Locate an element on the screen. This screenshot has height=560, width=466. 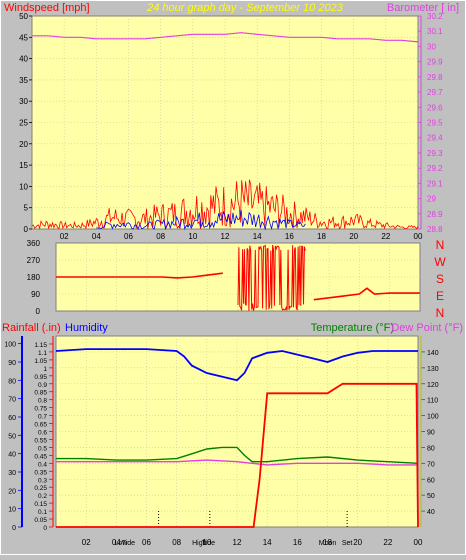
baro-tick-label: 28.9 is located at coordinates (435, 214).